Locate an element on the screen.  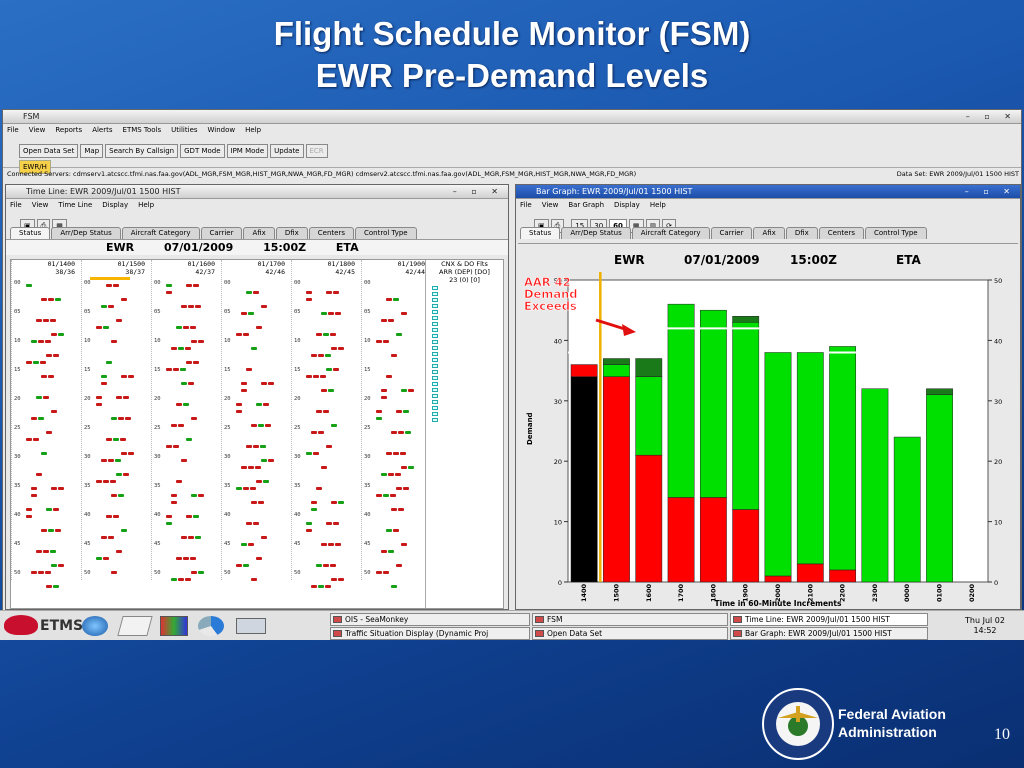
taskbar-item: OIS - SeaMonkey is located at coordinates (430, 619).